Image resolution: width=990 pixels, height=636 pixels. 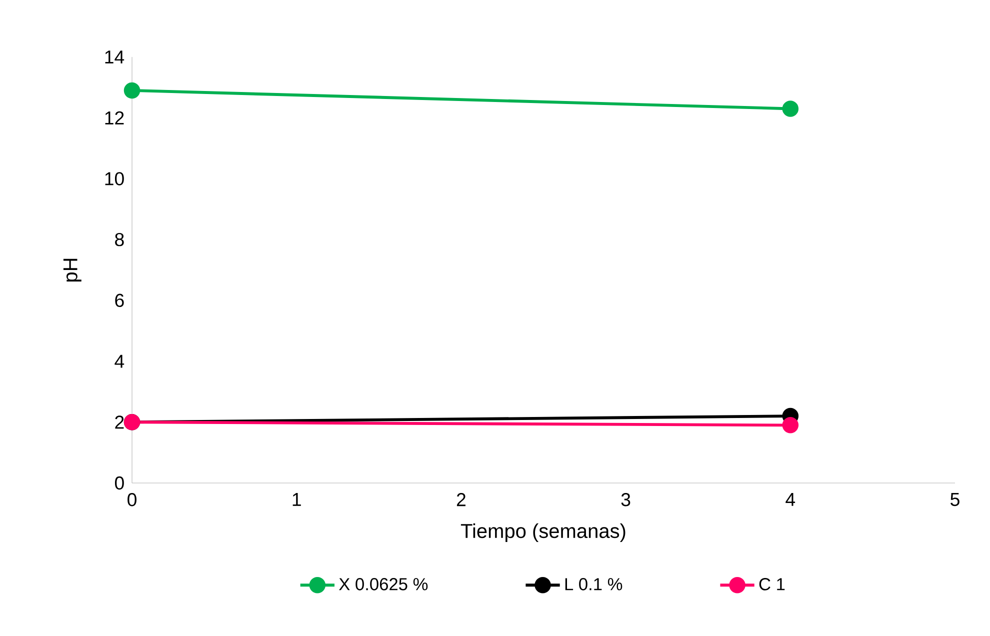 I want to click on legend-label: C 1, so click(x=772, y=584).